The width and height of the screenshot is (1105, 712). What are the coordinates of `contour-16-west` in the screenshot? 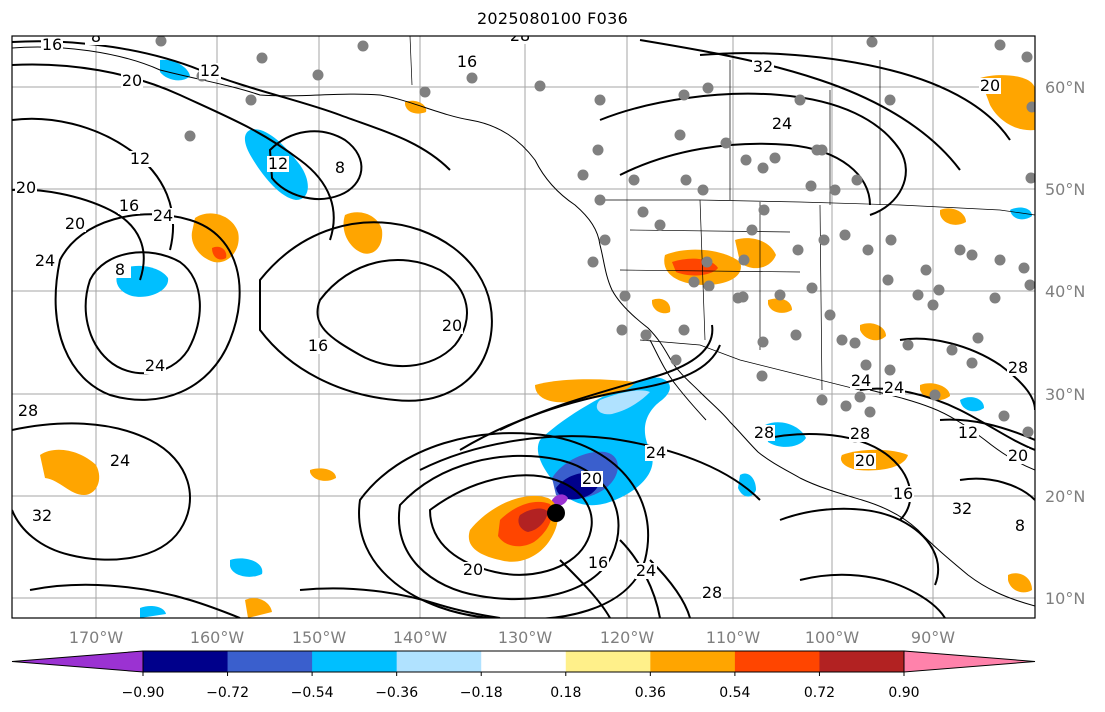 It's located at (78, 234).